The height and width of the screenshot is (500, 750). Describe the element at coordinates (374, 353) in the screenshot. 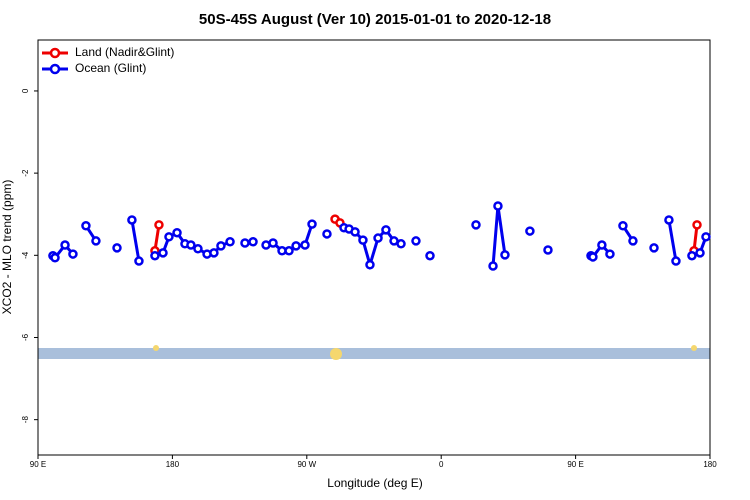

I see `ocean-band` at that location.